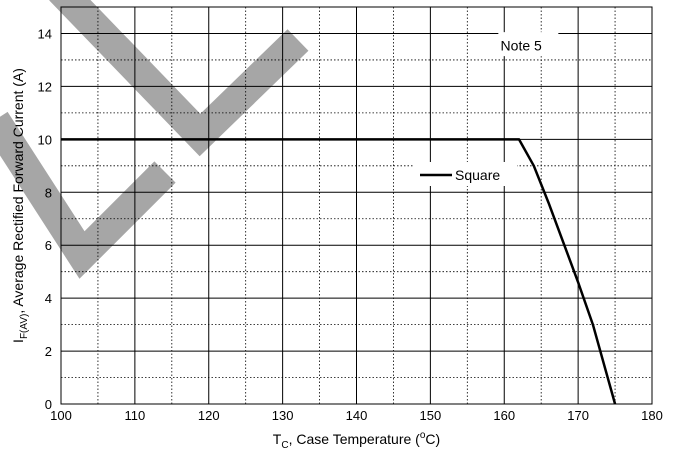 This screenshot has height=458, width=675. Describe the element at coordinates (45, 86) in the screenshot. I see `y-tick-label: 12` at that location.